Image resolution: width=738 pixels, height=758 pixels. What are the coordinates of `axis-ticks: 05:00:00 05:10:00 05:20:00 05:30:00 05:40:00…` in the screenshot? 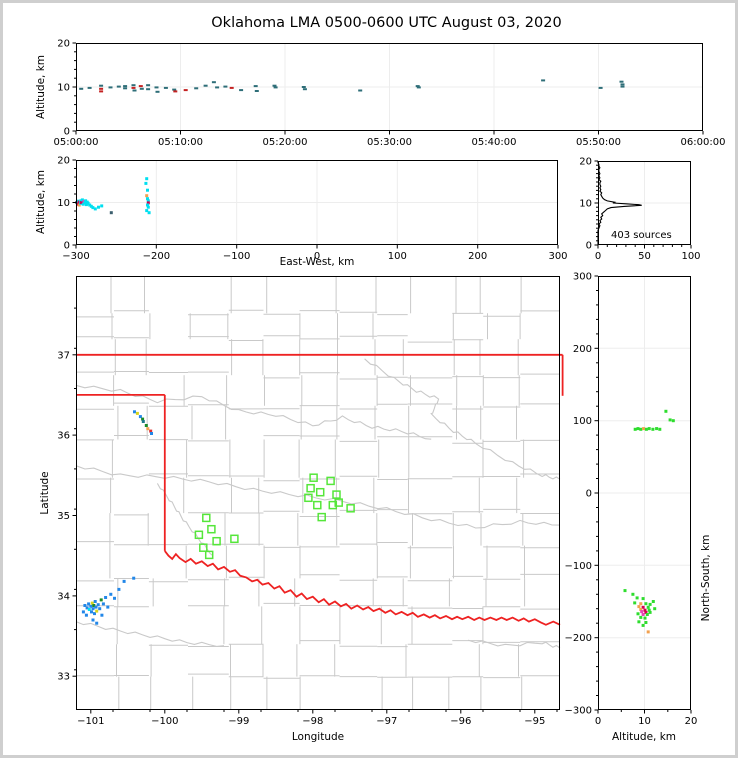 It's located at (390, 94).